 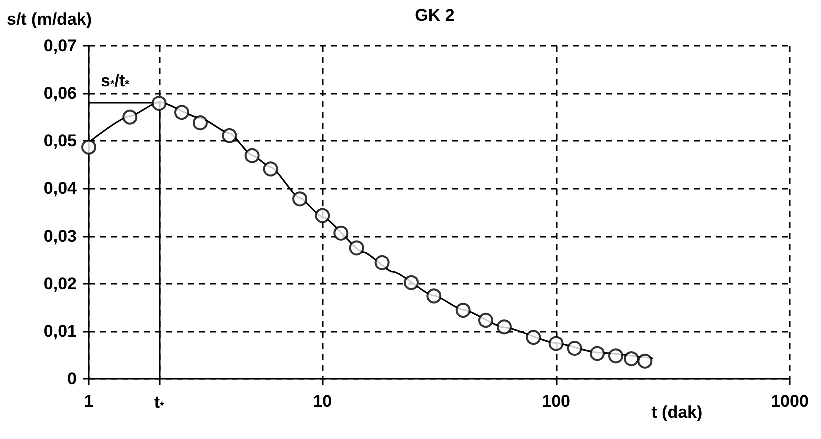 I want to click on y-tick-label: 0,03, so click(x=60, y=236).